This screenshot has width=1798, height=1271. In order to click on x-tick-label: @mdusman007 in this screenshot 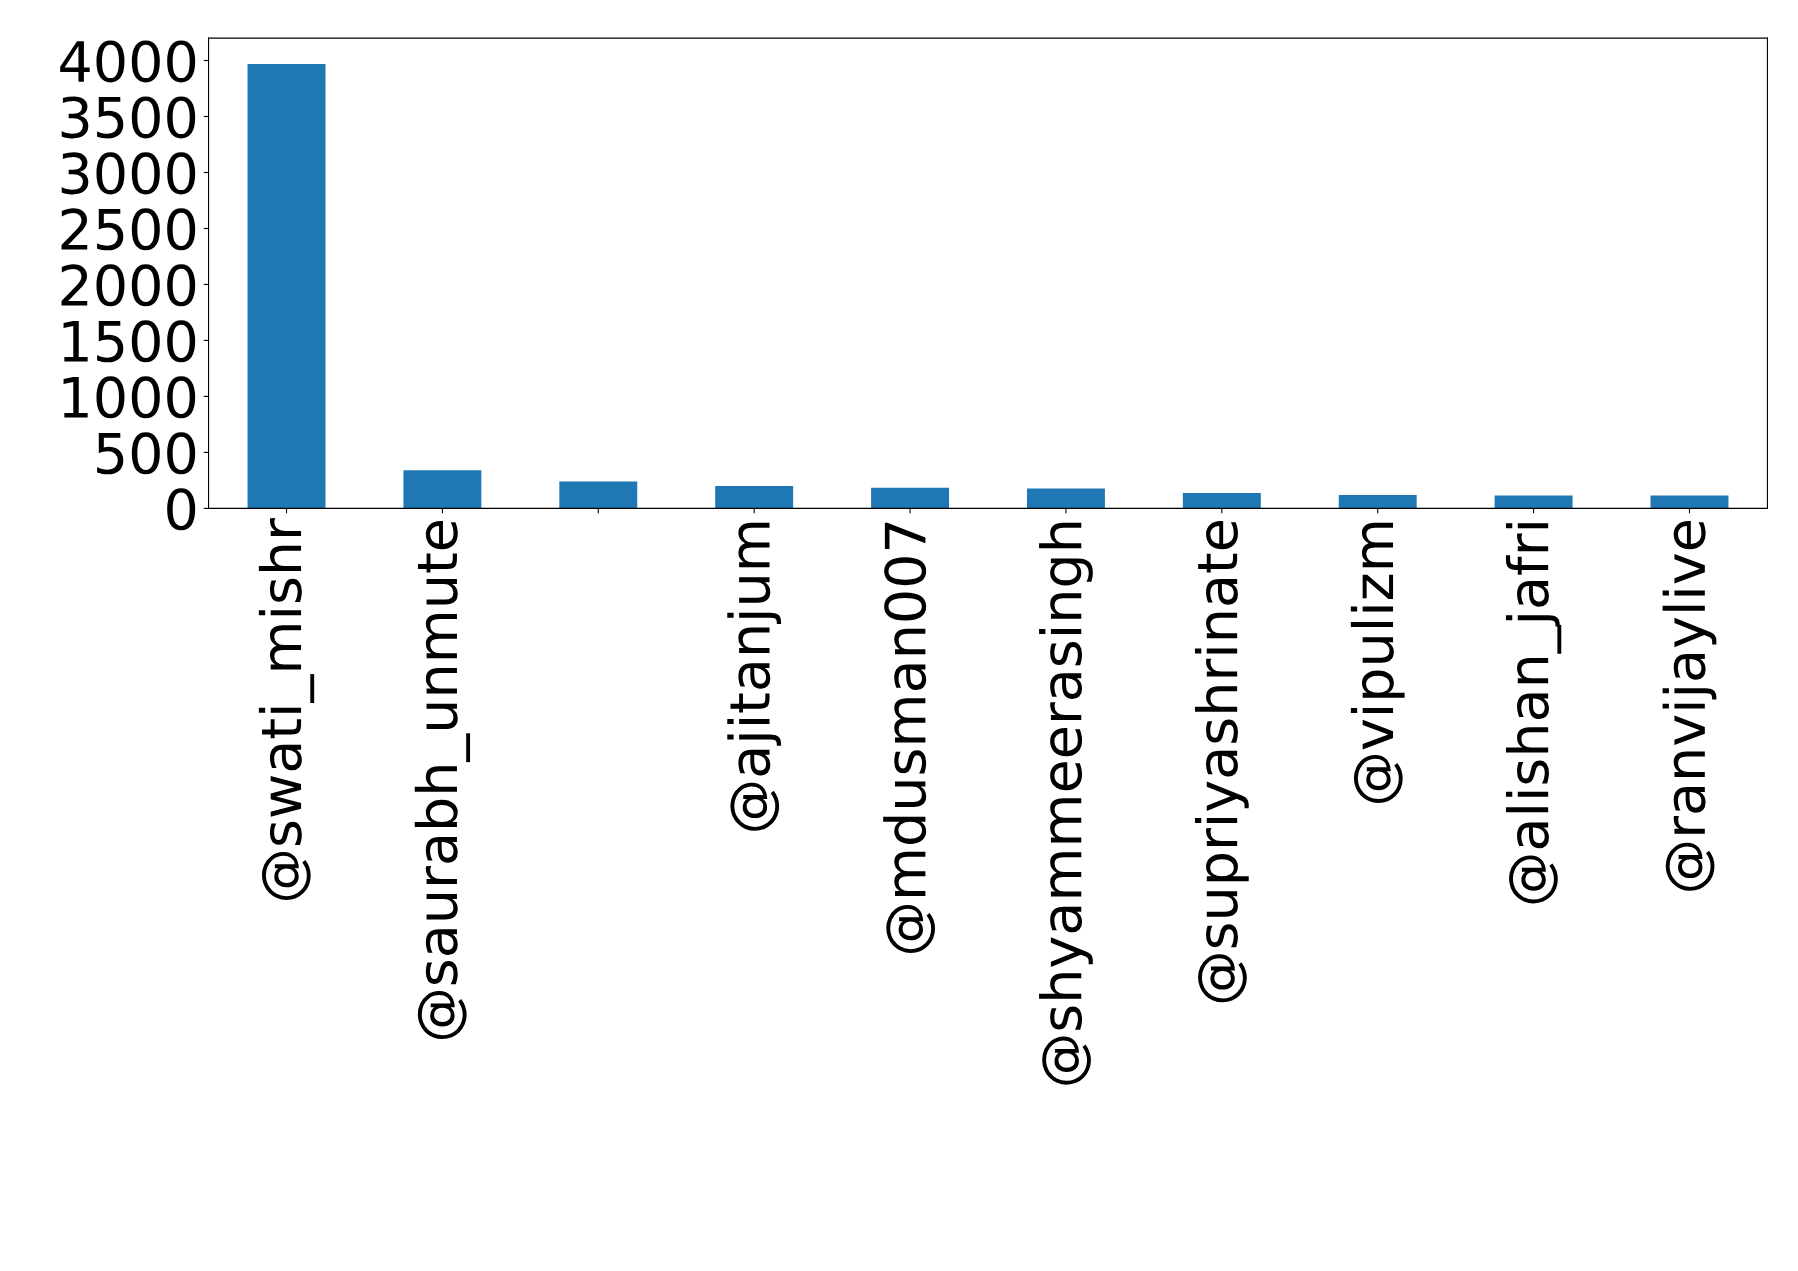, I will do `click(909, 737)`.